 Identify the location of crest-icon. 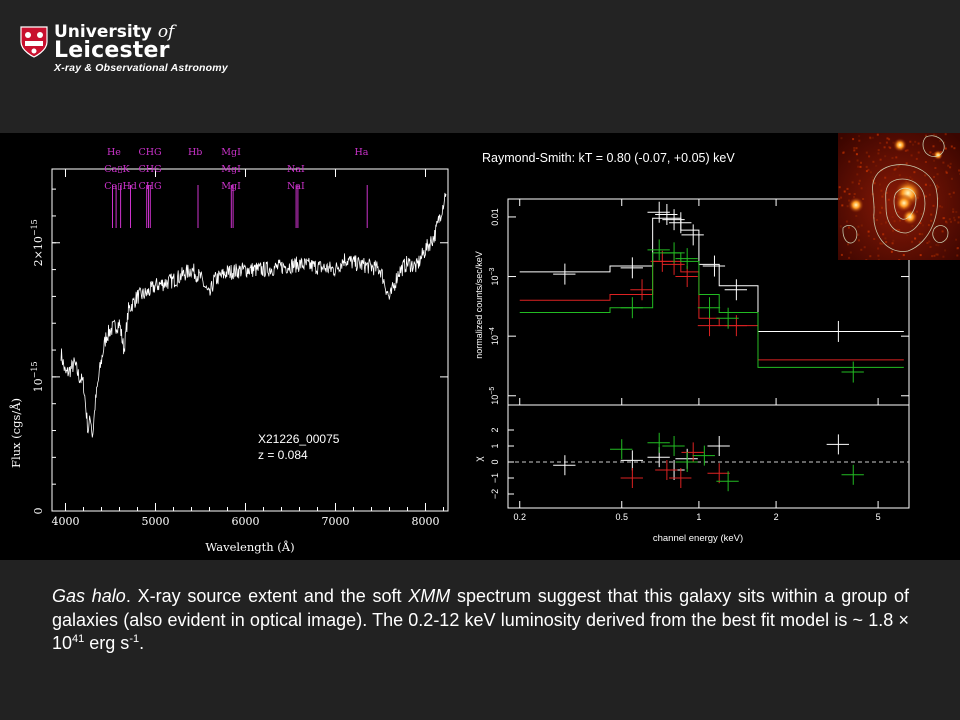
(34, 42).